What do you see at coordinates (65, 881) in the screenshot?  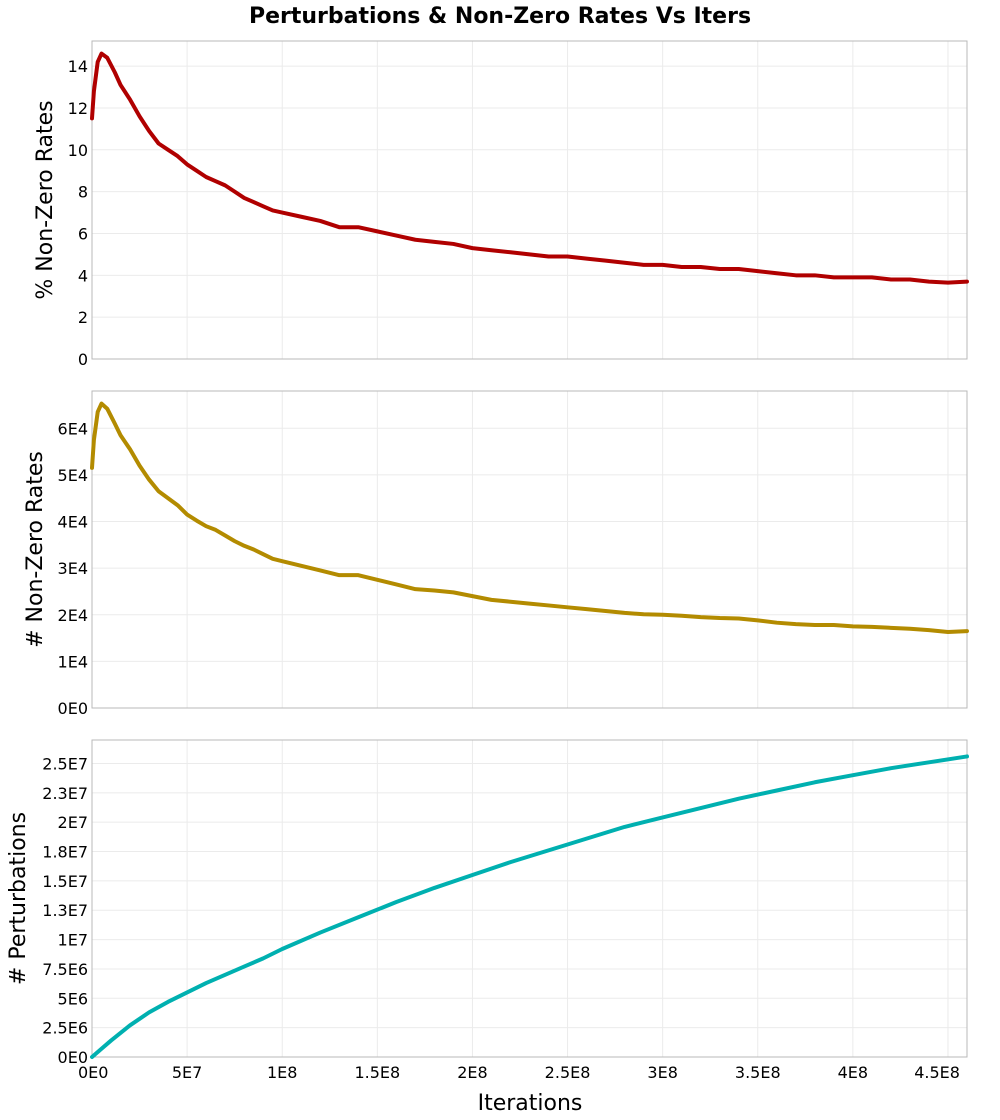 I see `y-tick-label: 1.5E7` at bounding box center [65, 881].